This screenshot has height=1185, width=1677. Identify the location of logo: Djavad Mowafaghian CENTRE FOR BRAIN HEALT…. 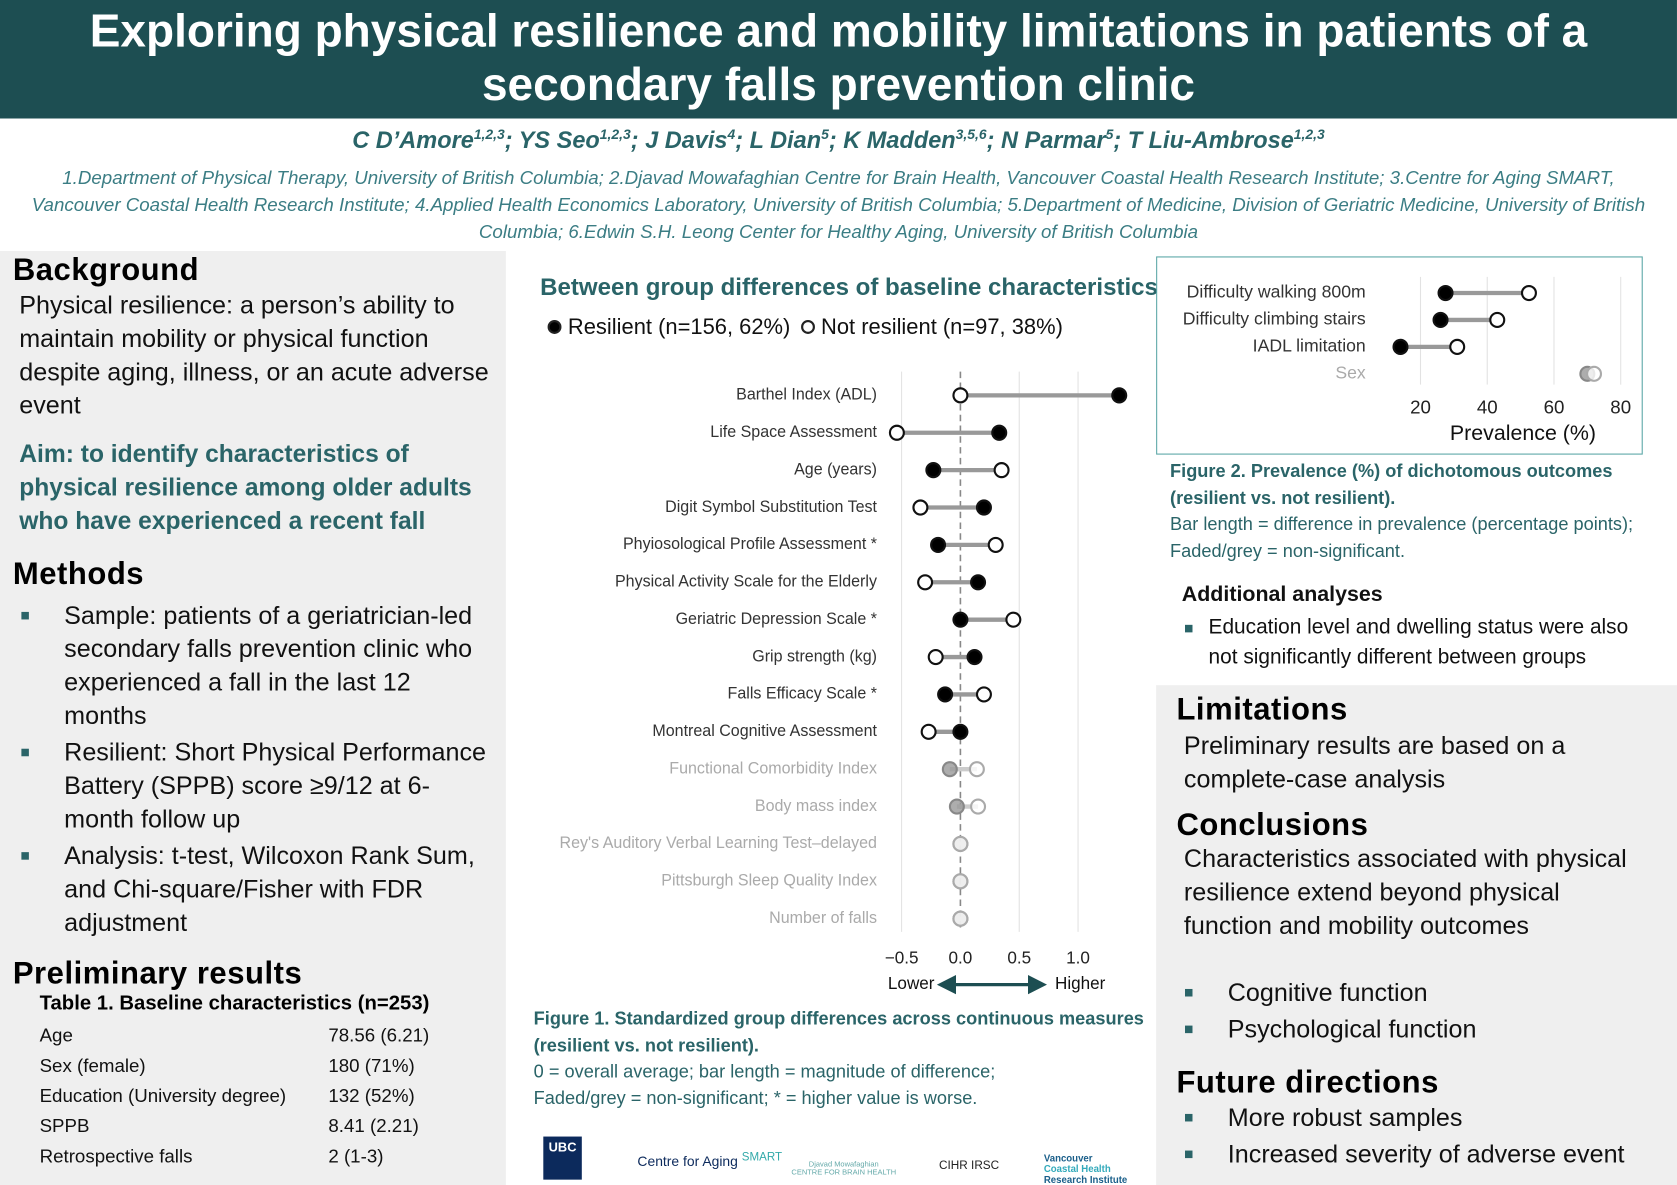
(843, 1168).